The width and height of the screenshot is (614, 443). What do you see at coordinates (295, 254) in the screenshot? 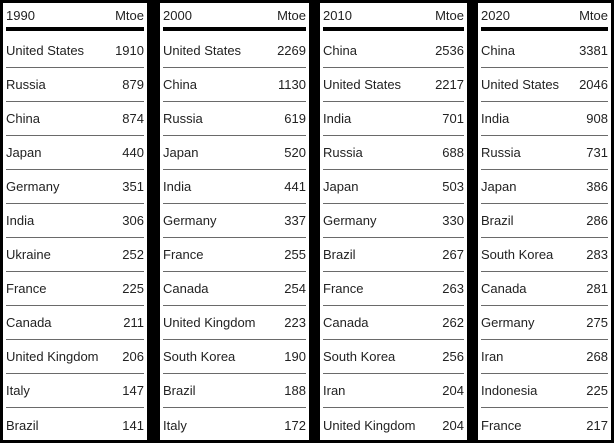
I see `energy-value: 255` at bounding box center [295, 254].